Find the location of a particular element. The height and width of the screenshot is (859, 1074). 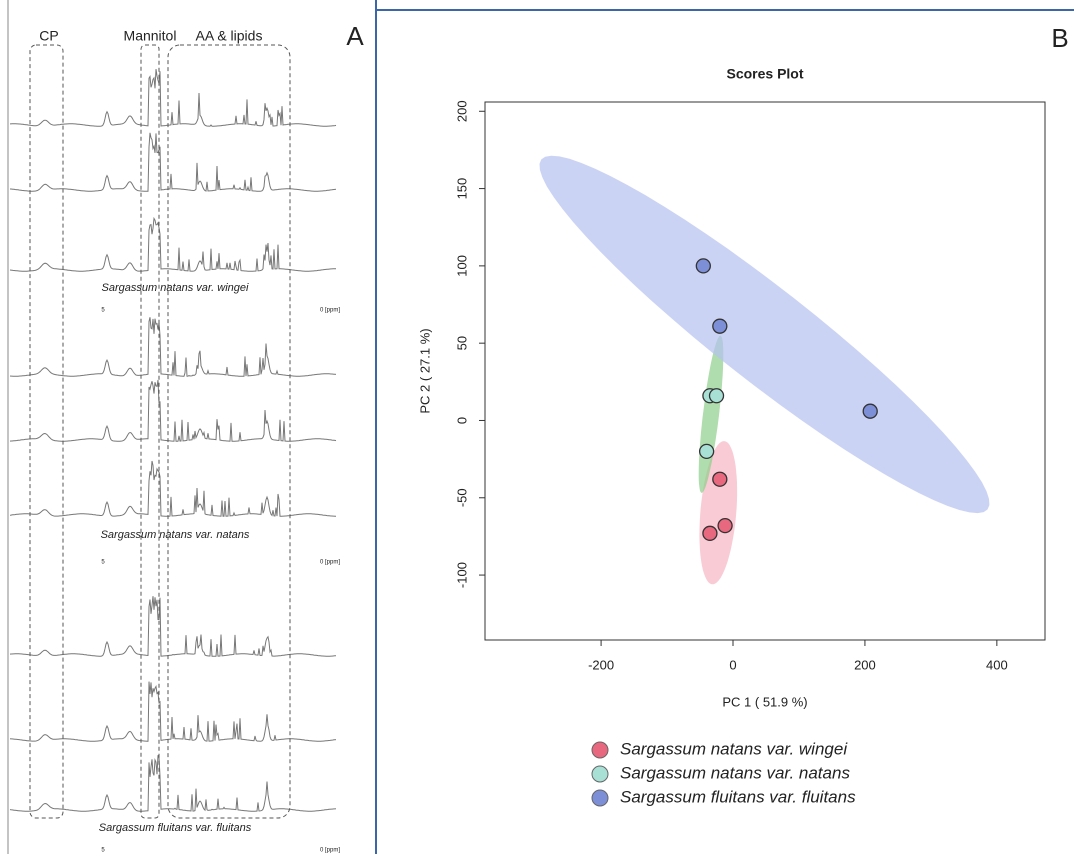

group-label: Sargassum natans var. wingei is located at coordinates (175, 288).